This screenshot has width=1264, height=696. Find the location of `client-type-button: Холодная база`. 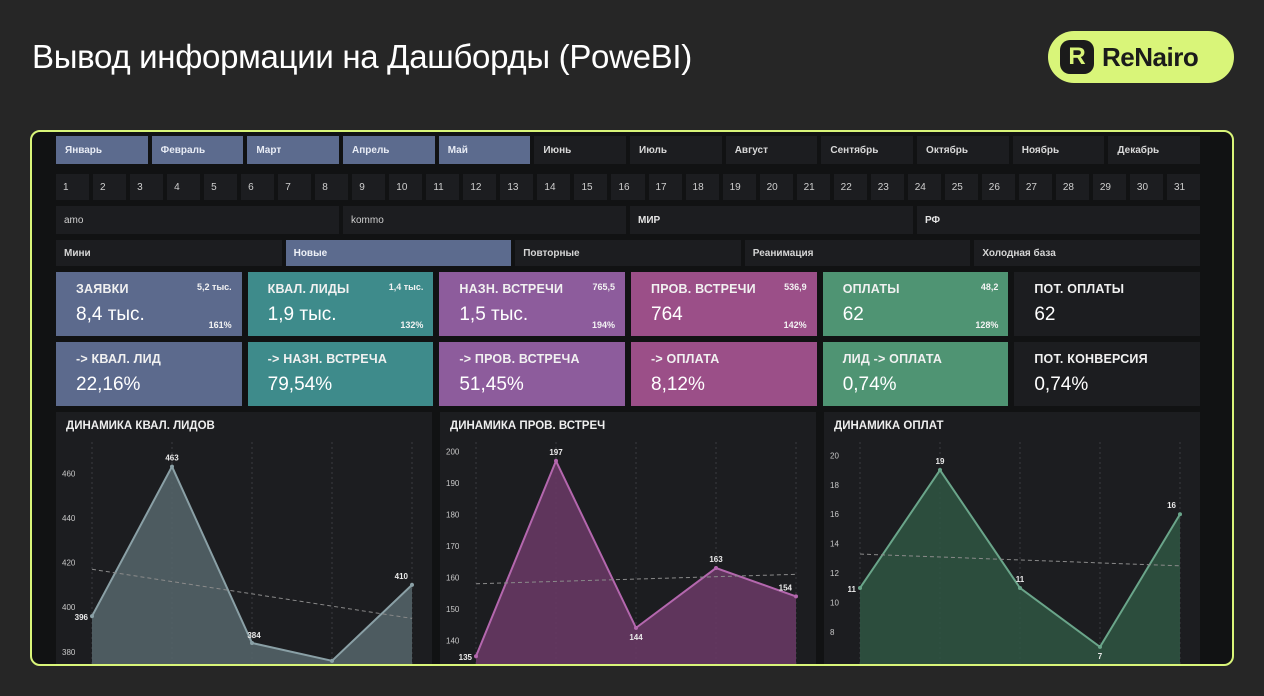

client-type-button: Холодная база is located at coordinates (1087, 253).